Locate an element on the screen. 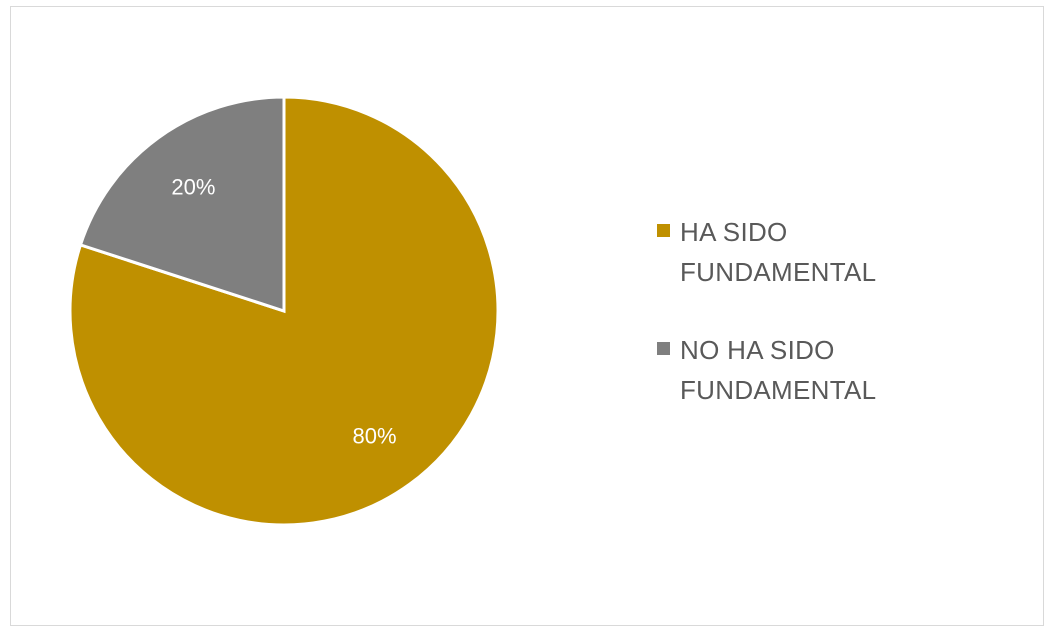 The width and height of the screenshot is (1052, 626). legend-item-no-ha-sido-fundamental: NO HA SIDO FUNDAMENTAL is located at coordinates (817, 370).